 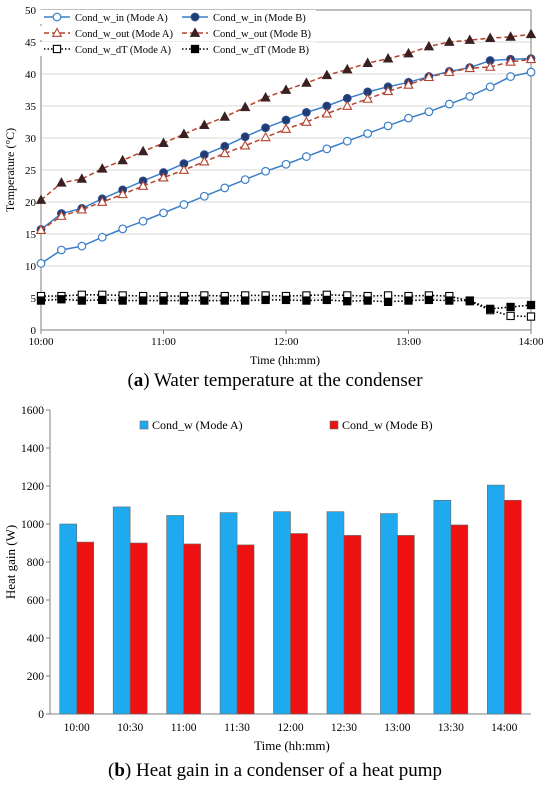 I want to click on x-tick-label: 12:30, so click(x=344, y=728).